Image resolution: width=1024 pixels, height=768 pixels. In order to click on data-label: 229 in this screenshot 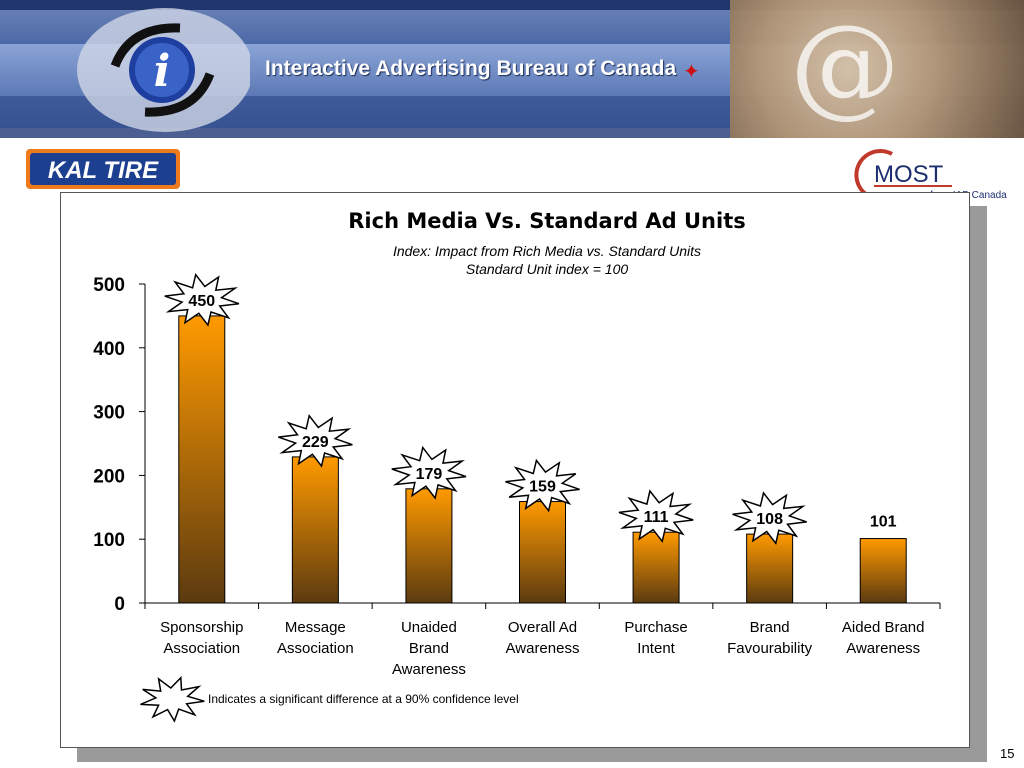, I will do `click(315, 442)`.